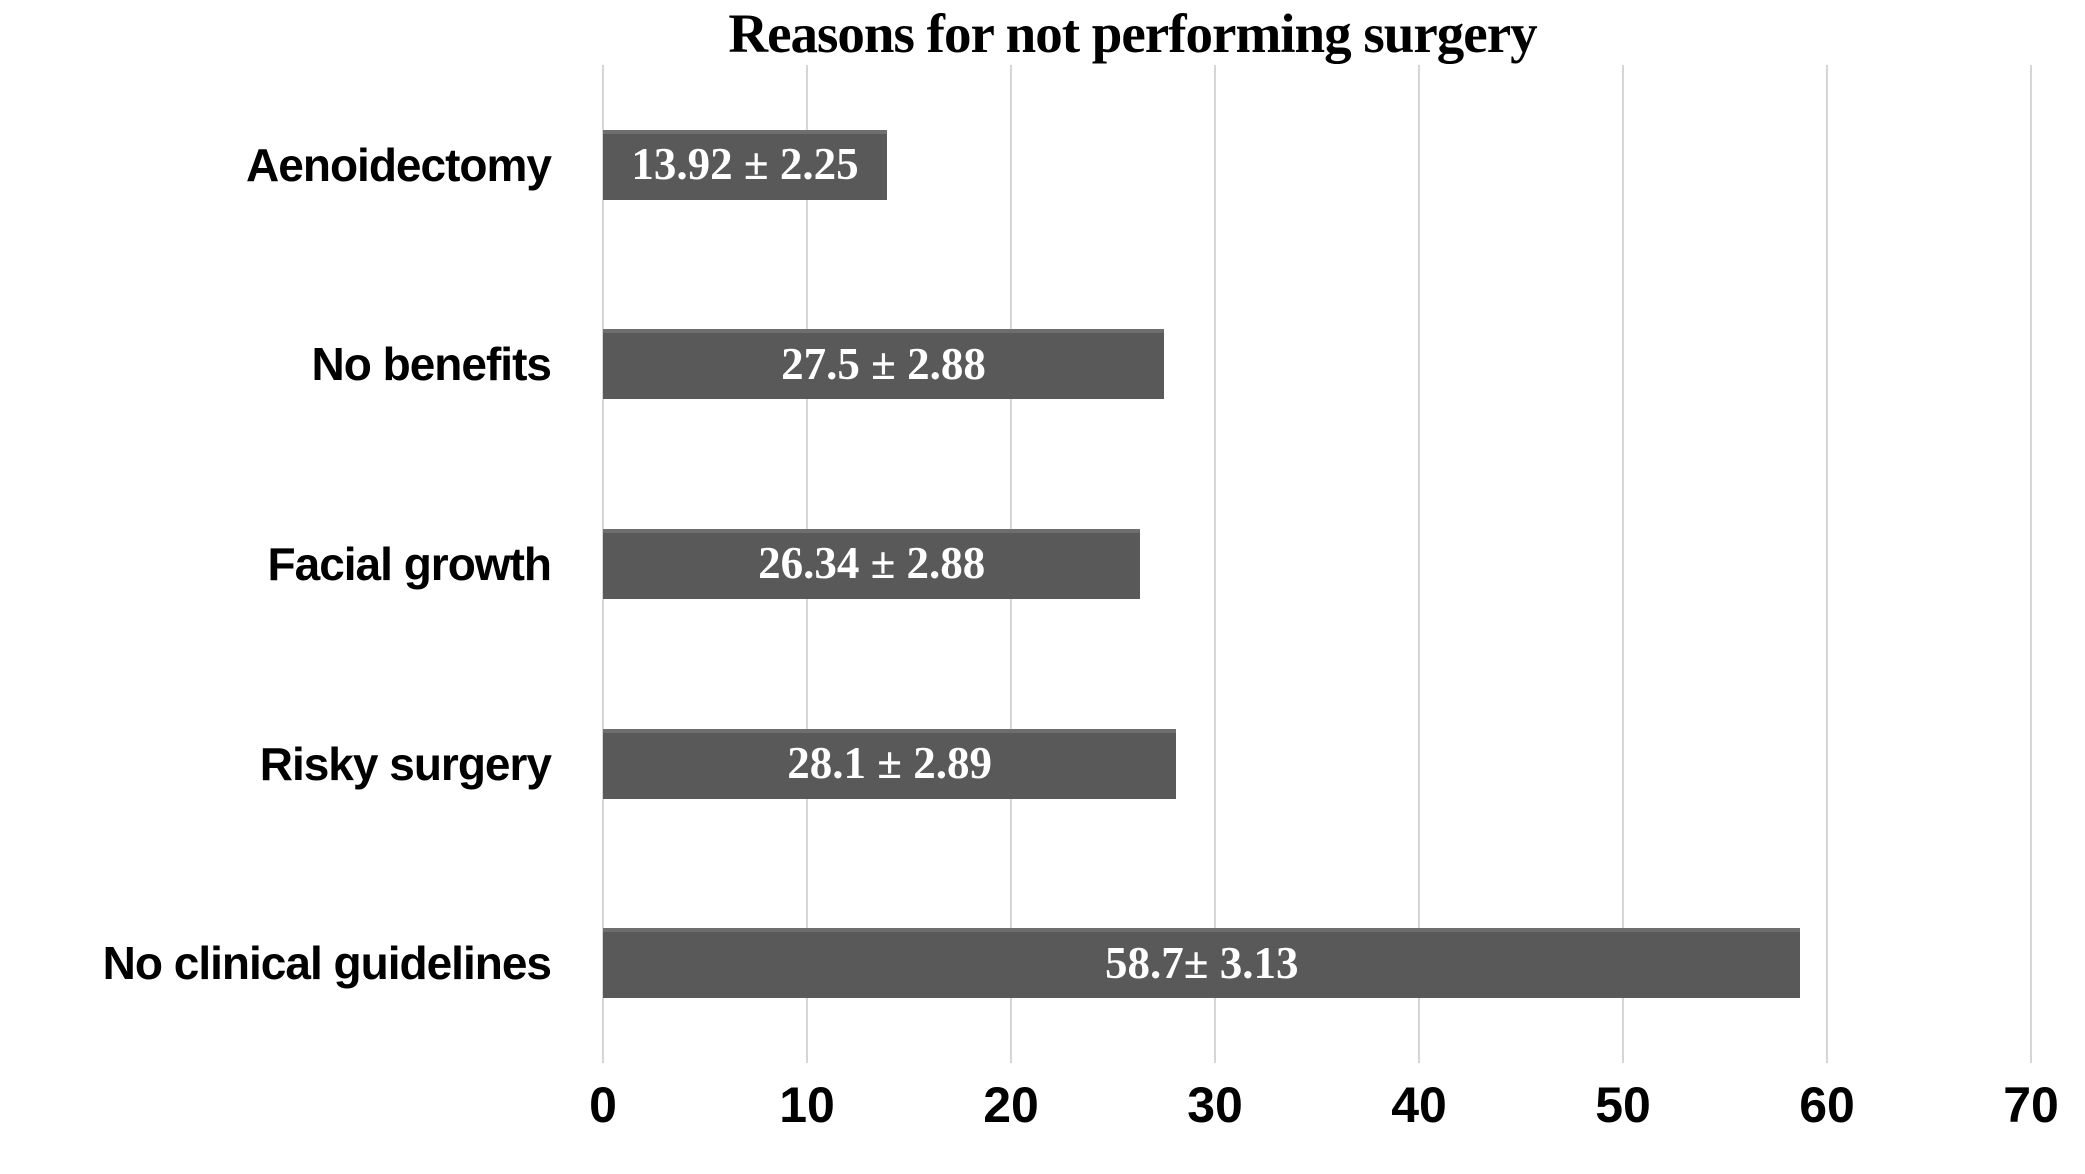 Image resolution: width=2085 pixels, height=1174 pixels. Describe the element at coordinates (327, 963) in the screenshot. I see `category-label: No clinical guidelines` at that location.